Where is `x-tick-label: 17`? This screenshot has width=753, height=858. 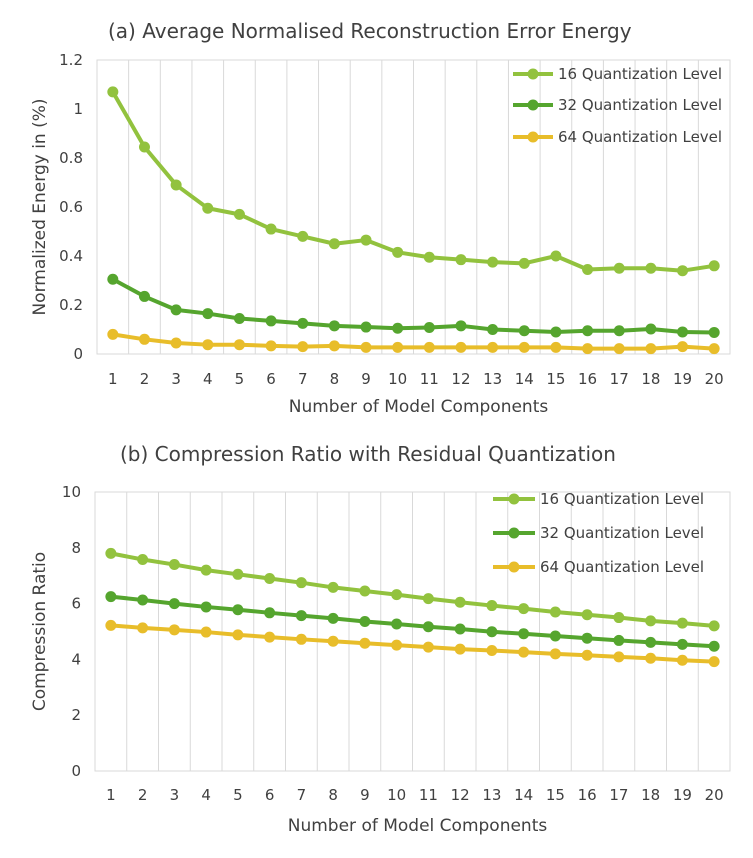 x-tick-label: 17 is located at coordinates (618, 795).